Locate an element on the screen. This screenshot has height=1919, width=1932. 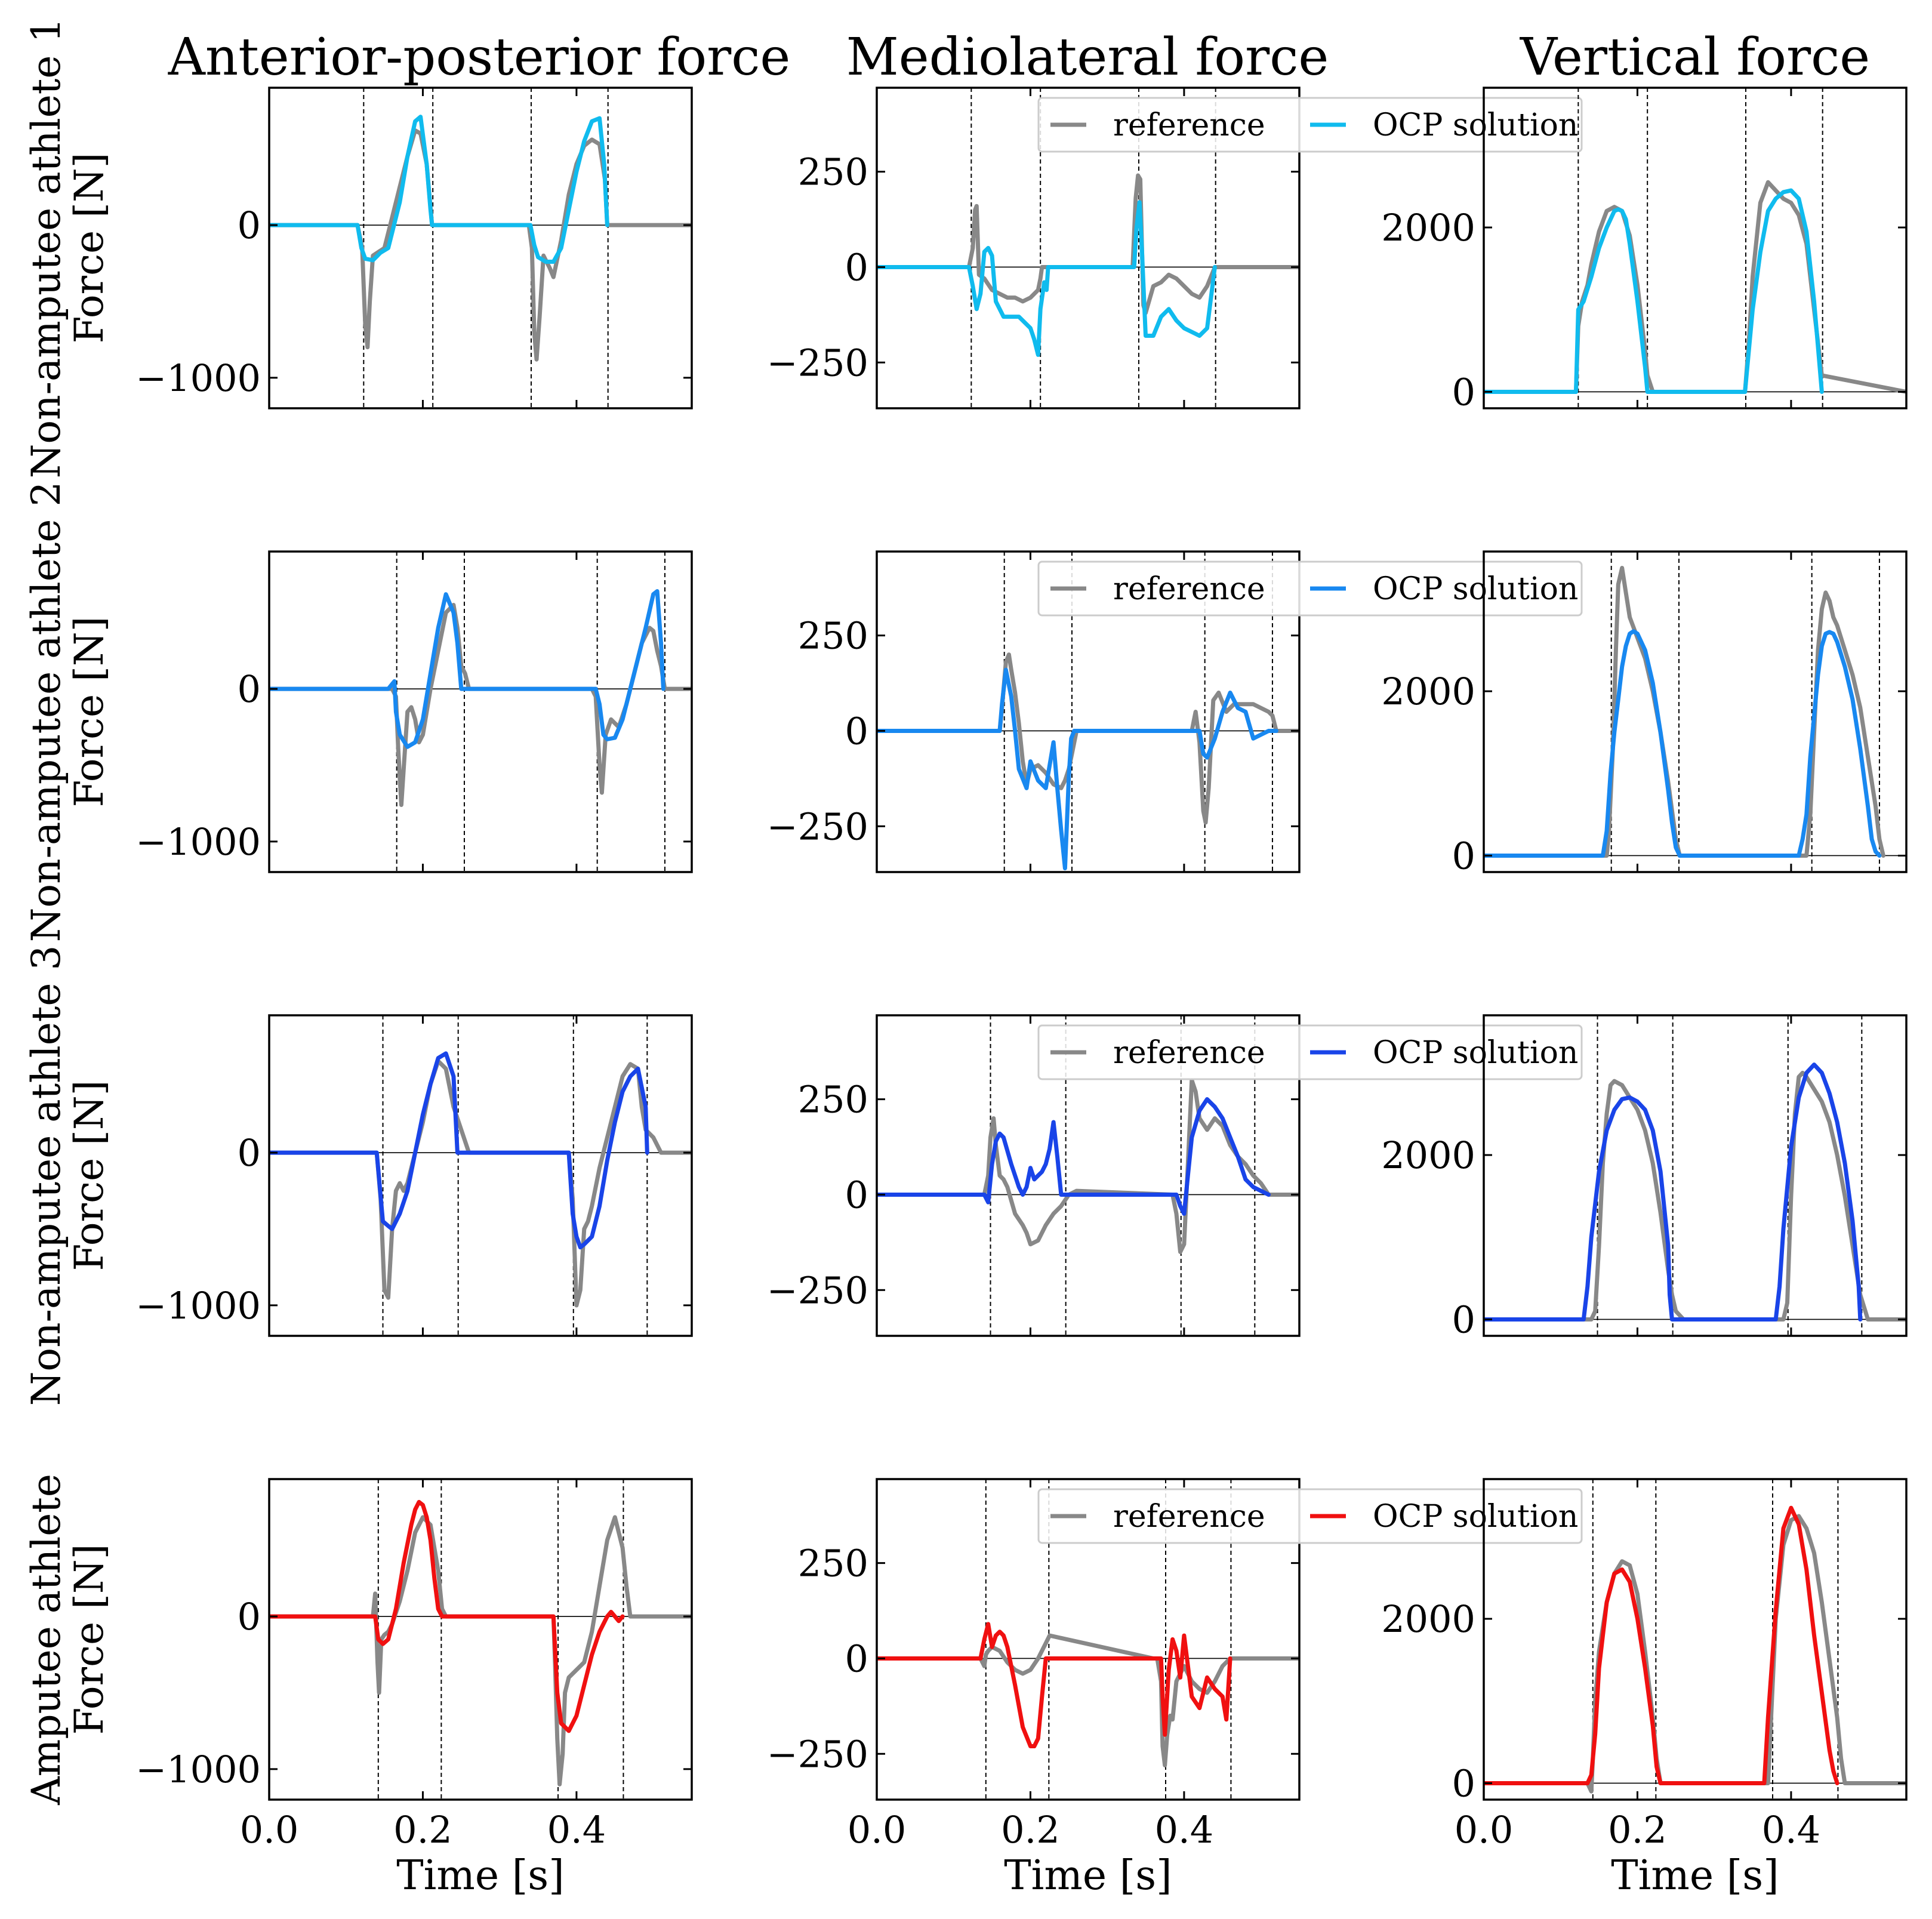
row-label: Amputee athleteForce [N] is located at coordinates (67, 1640).